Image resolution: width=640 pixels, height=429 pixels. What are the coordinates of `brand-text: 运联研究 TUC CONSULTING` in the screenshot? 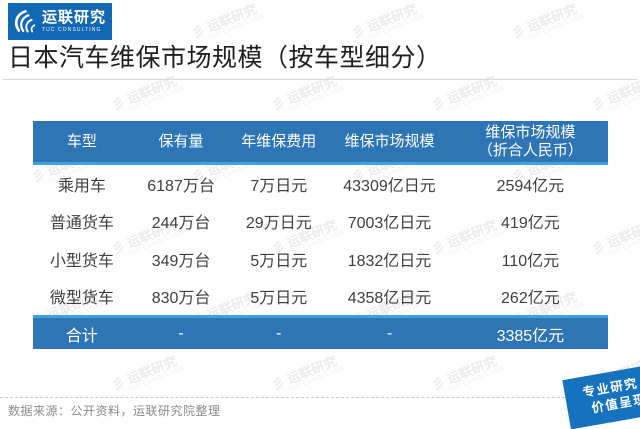 It's located at (74, 21).